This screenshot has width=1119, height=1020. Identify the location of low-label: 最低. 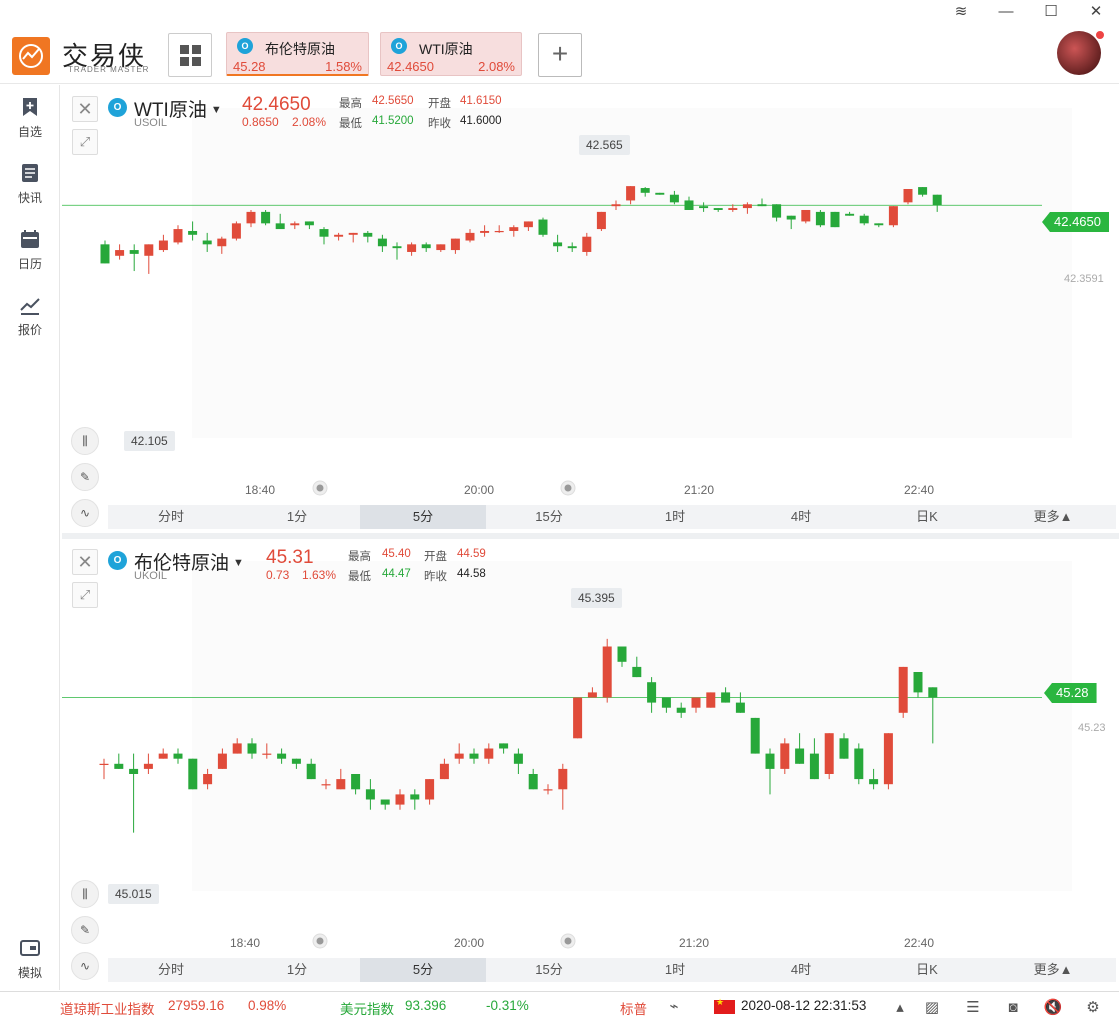
(359, 577).